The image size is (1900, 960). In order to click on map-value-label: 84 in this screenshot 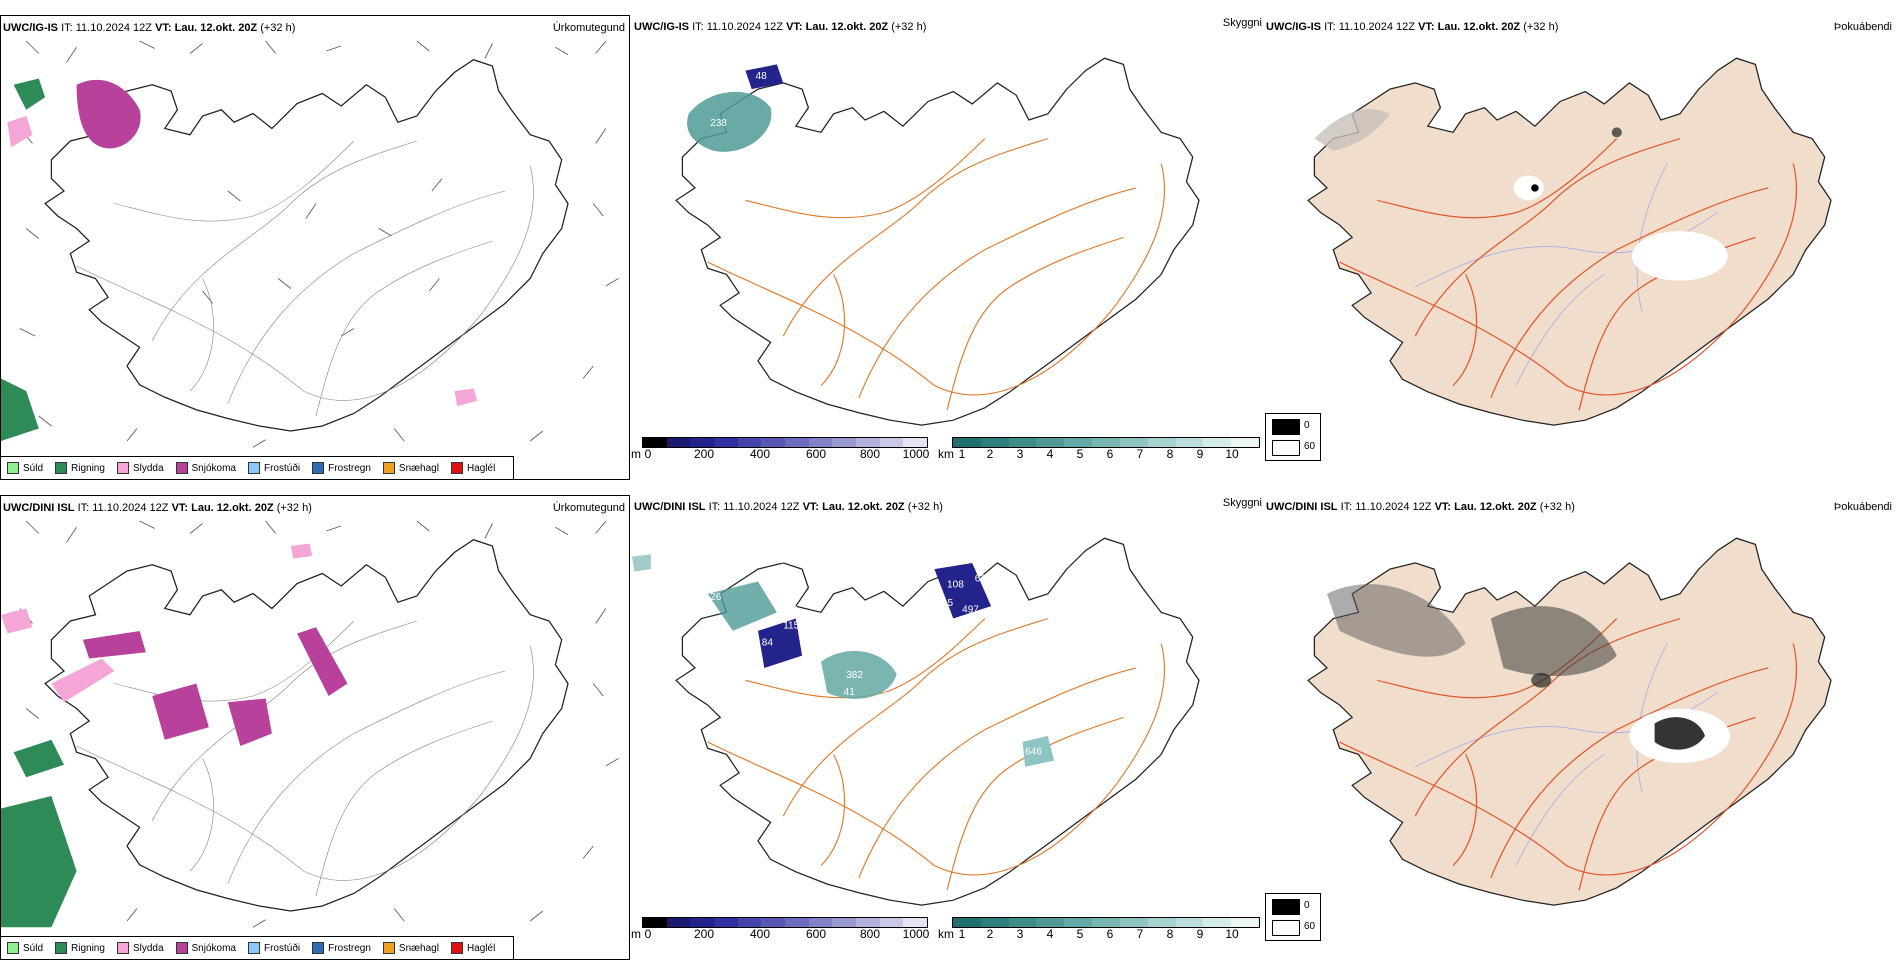, I will do `click(768, 643)`.